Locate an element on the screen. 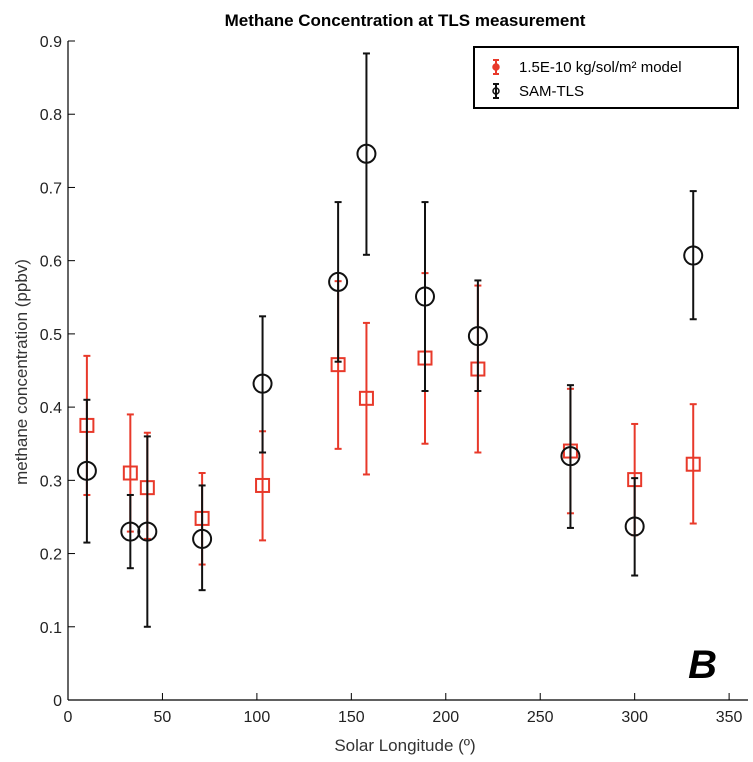 This screenshot has height=762, width=753. y-tick-label: 0.4 is located at coordinates (51, 408).